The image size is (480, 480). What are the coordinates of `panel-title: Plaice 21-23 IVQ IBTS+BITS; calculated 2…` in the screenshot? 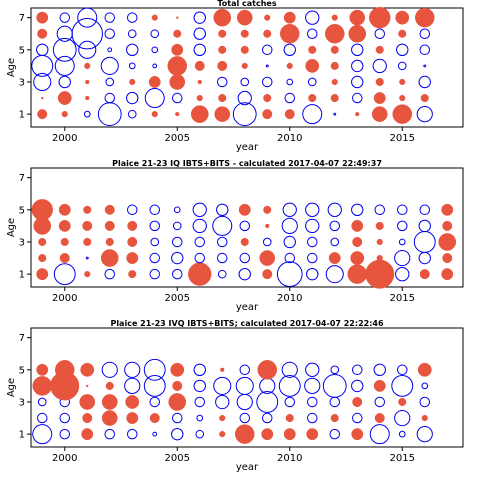 It's located at (247, 323).